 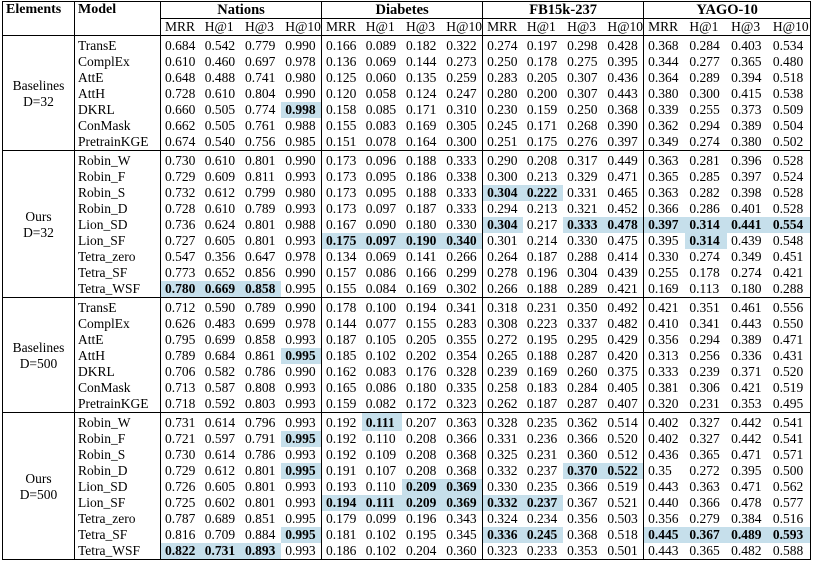 I want to click on metric-header-fb15k-237-h3: H@3, so click(x=583, y=27).